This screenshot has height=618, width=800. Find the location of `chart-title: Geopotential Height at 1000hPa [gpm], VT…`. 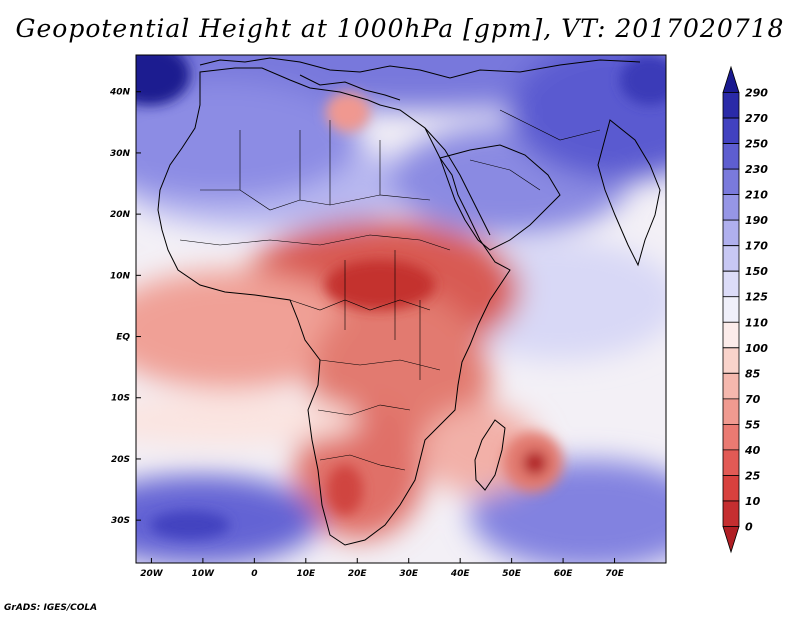

chart-title: Geopotential Height at 1000hPa [gpm], VT… is located at coordinates (400, 28).